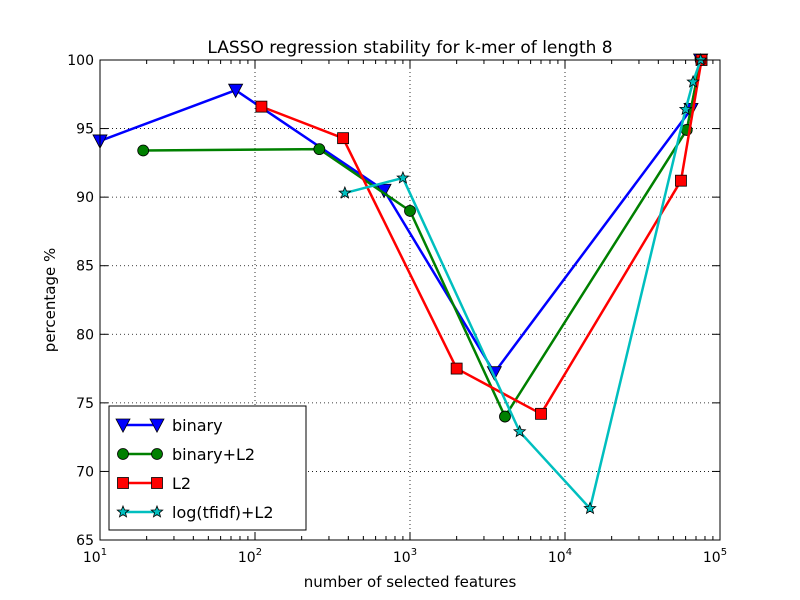 Image resolution: width=800 pixels, height=600 pixels. I want to click on y-tick-label: 85, so click(85, 267).